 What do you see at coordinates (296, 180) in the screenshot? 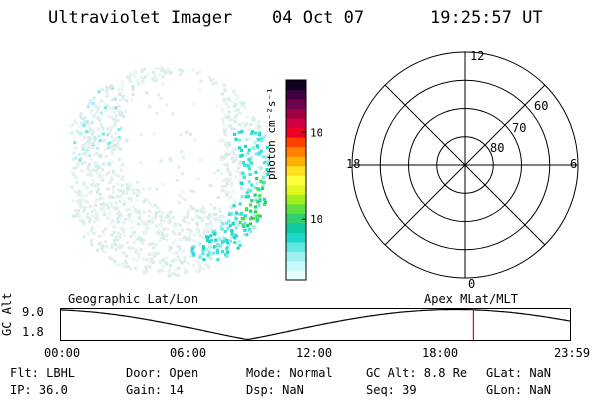
I see `colorbar-frame` at bounding box center [296, 180].